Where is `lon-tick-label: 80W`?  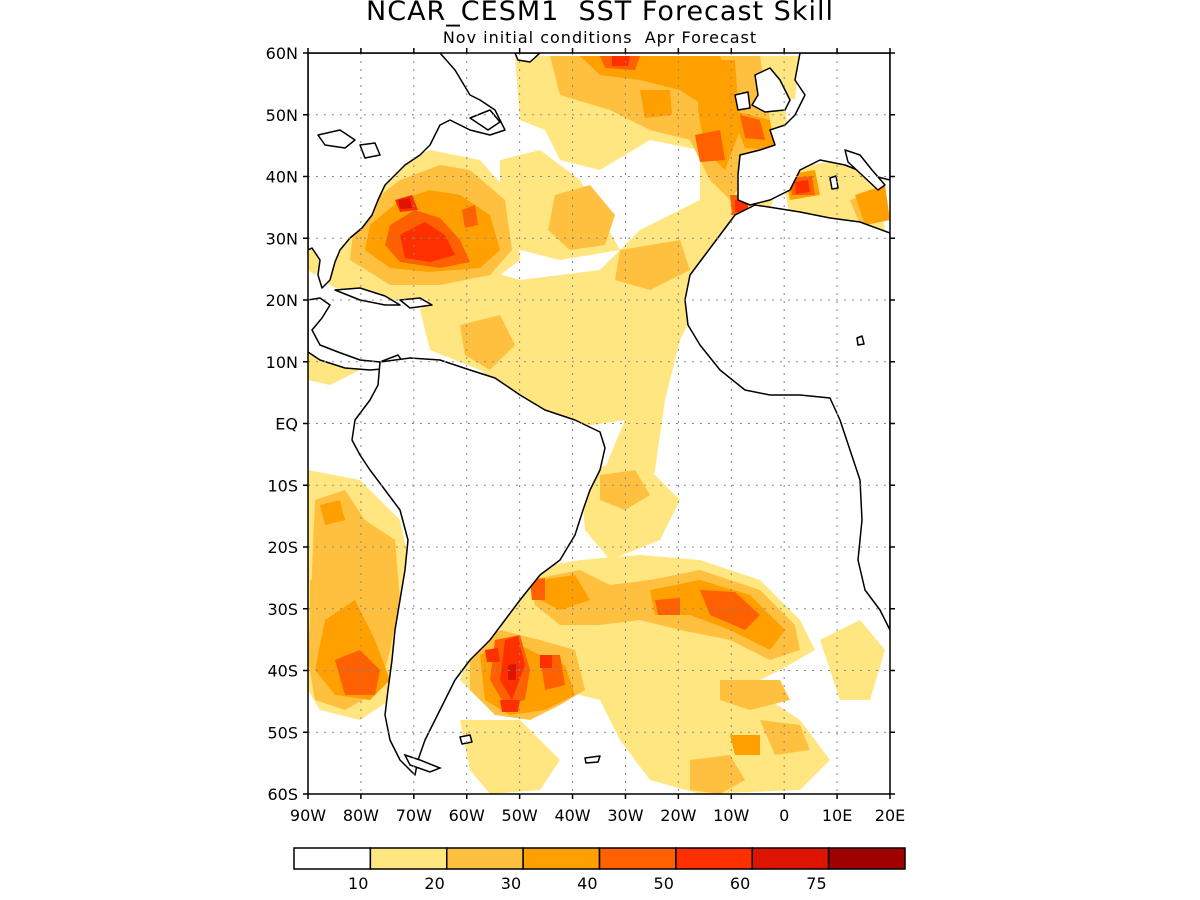
lon-tick-label: 80W is located at coordinates (361, 815).